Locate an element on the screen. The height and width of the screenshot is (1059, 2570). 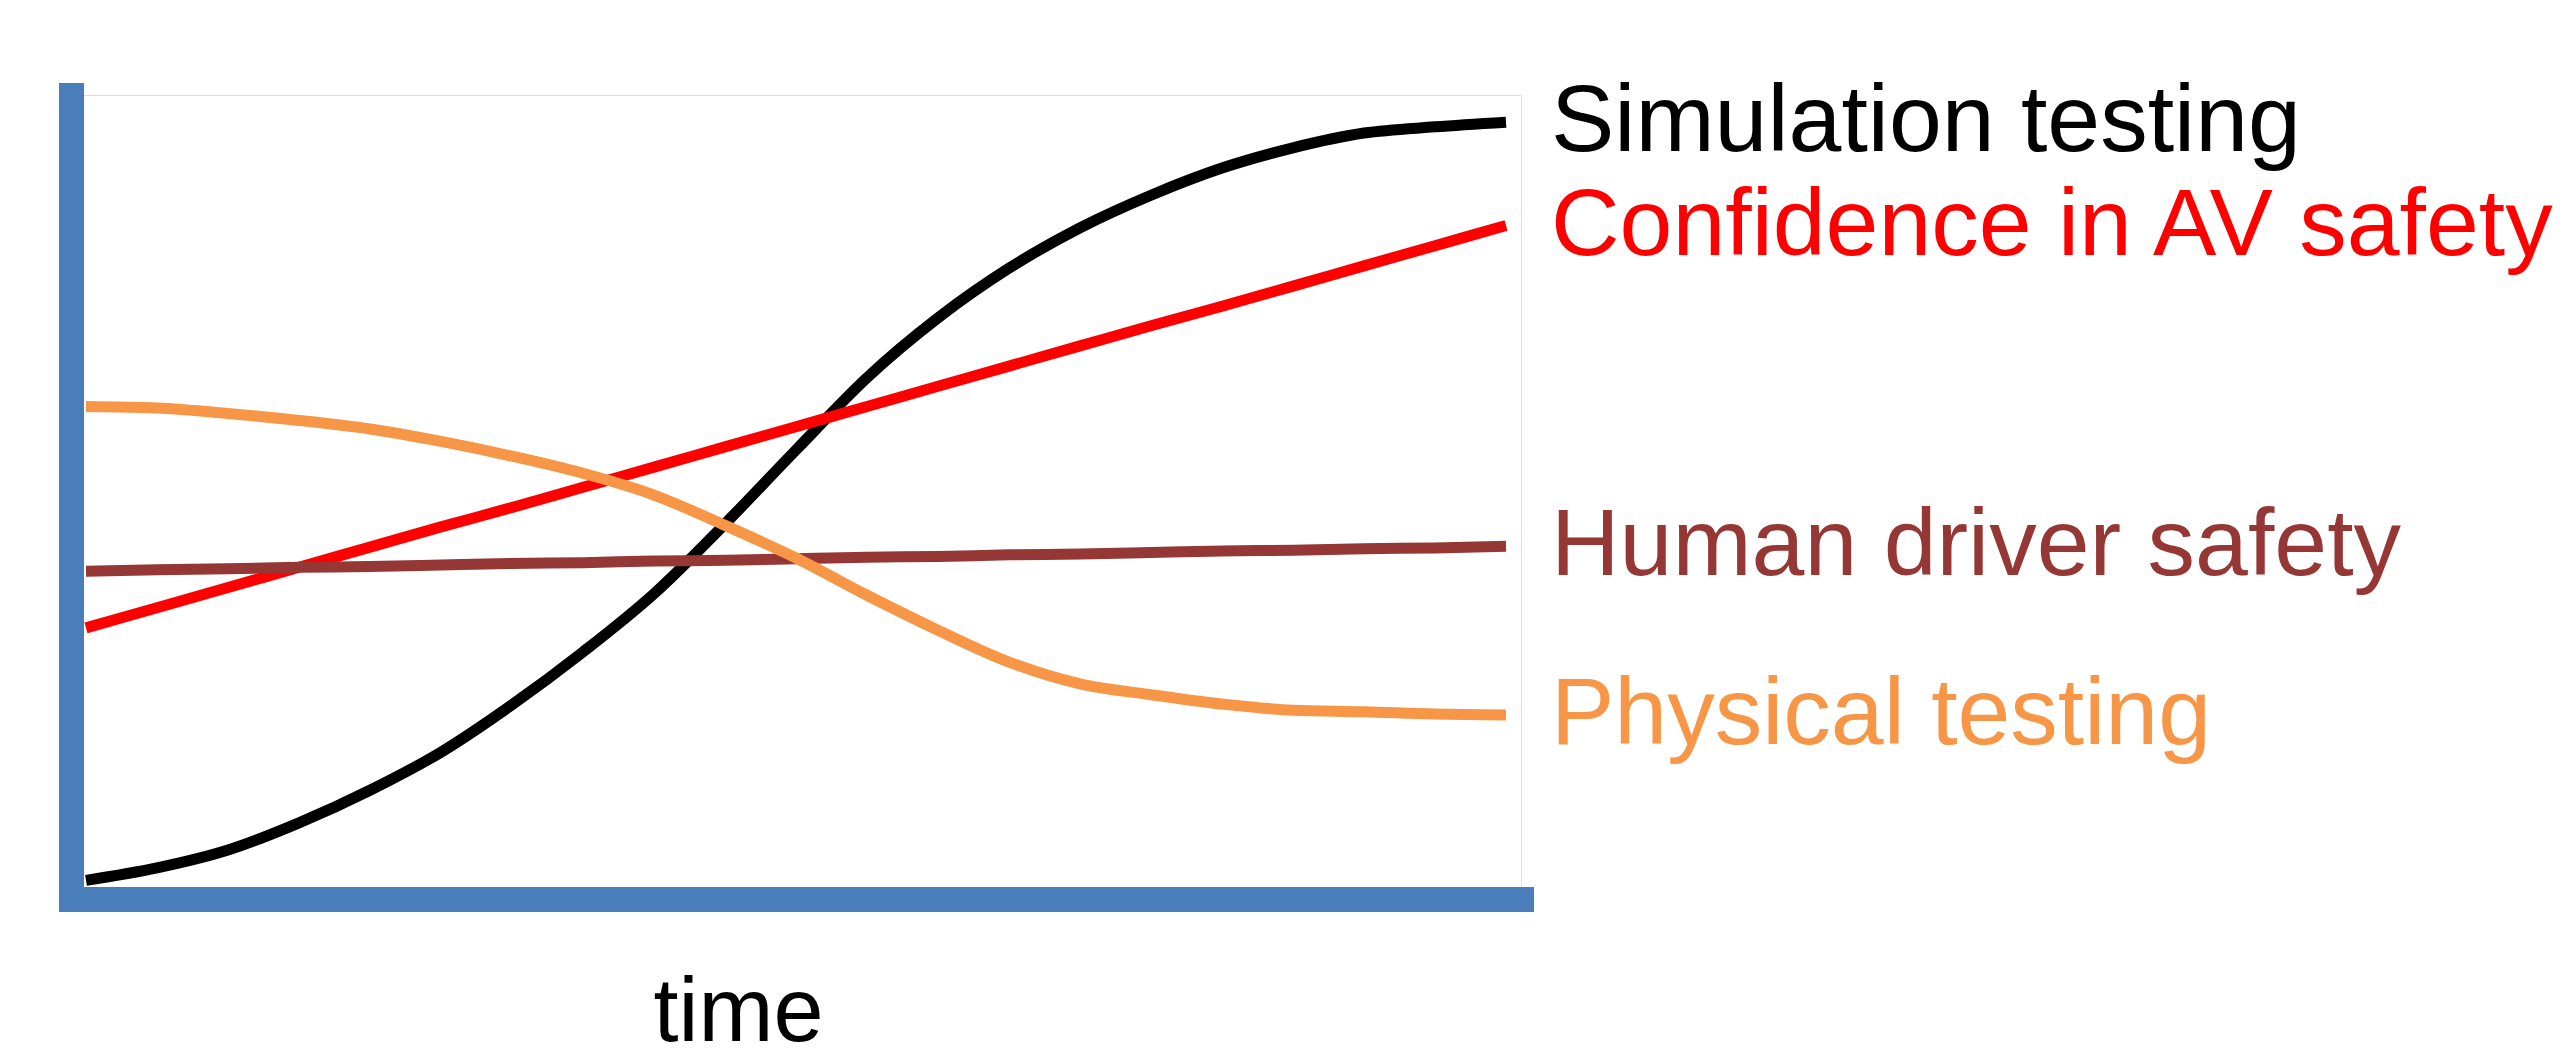
series-label: Physical testing is located at coordinates (1881, 710).